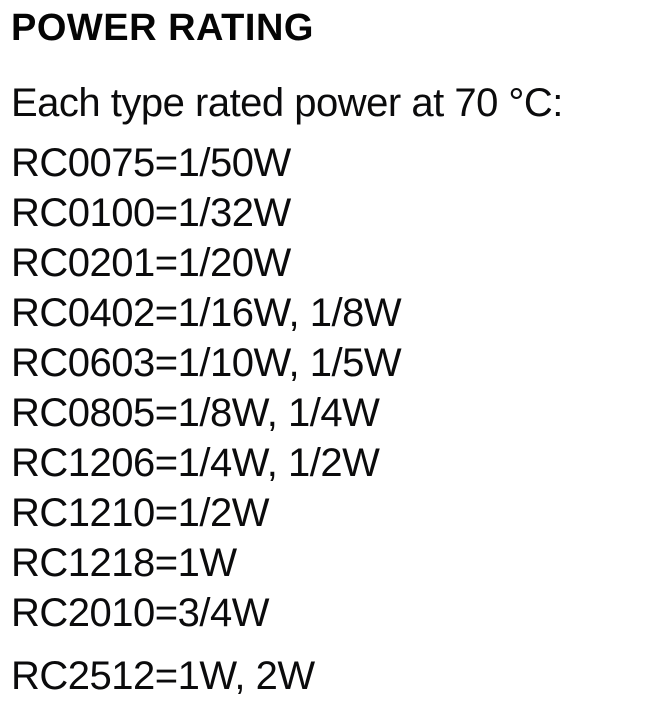 This screenshot has width=665, height=705. I want to click on rating-line: RC1210=1/2W, so click(140, 513).